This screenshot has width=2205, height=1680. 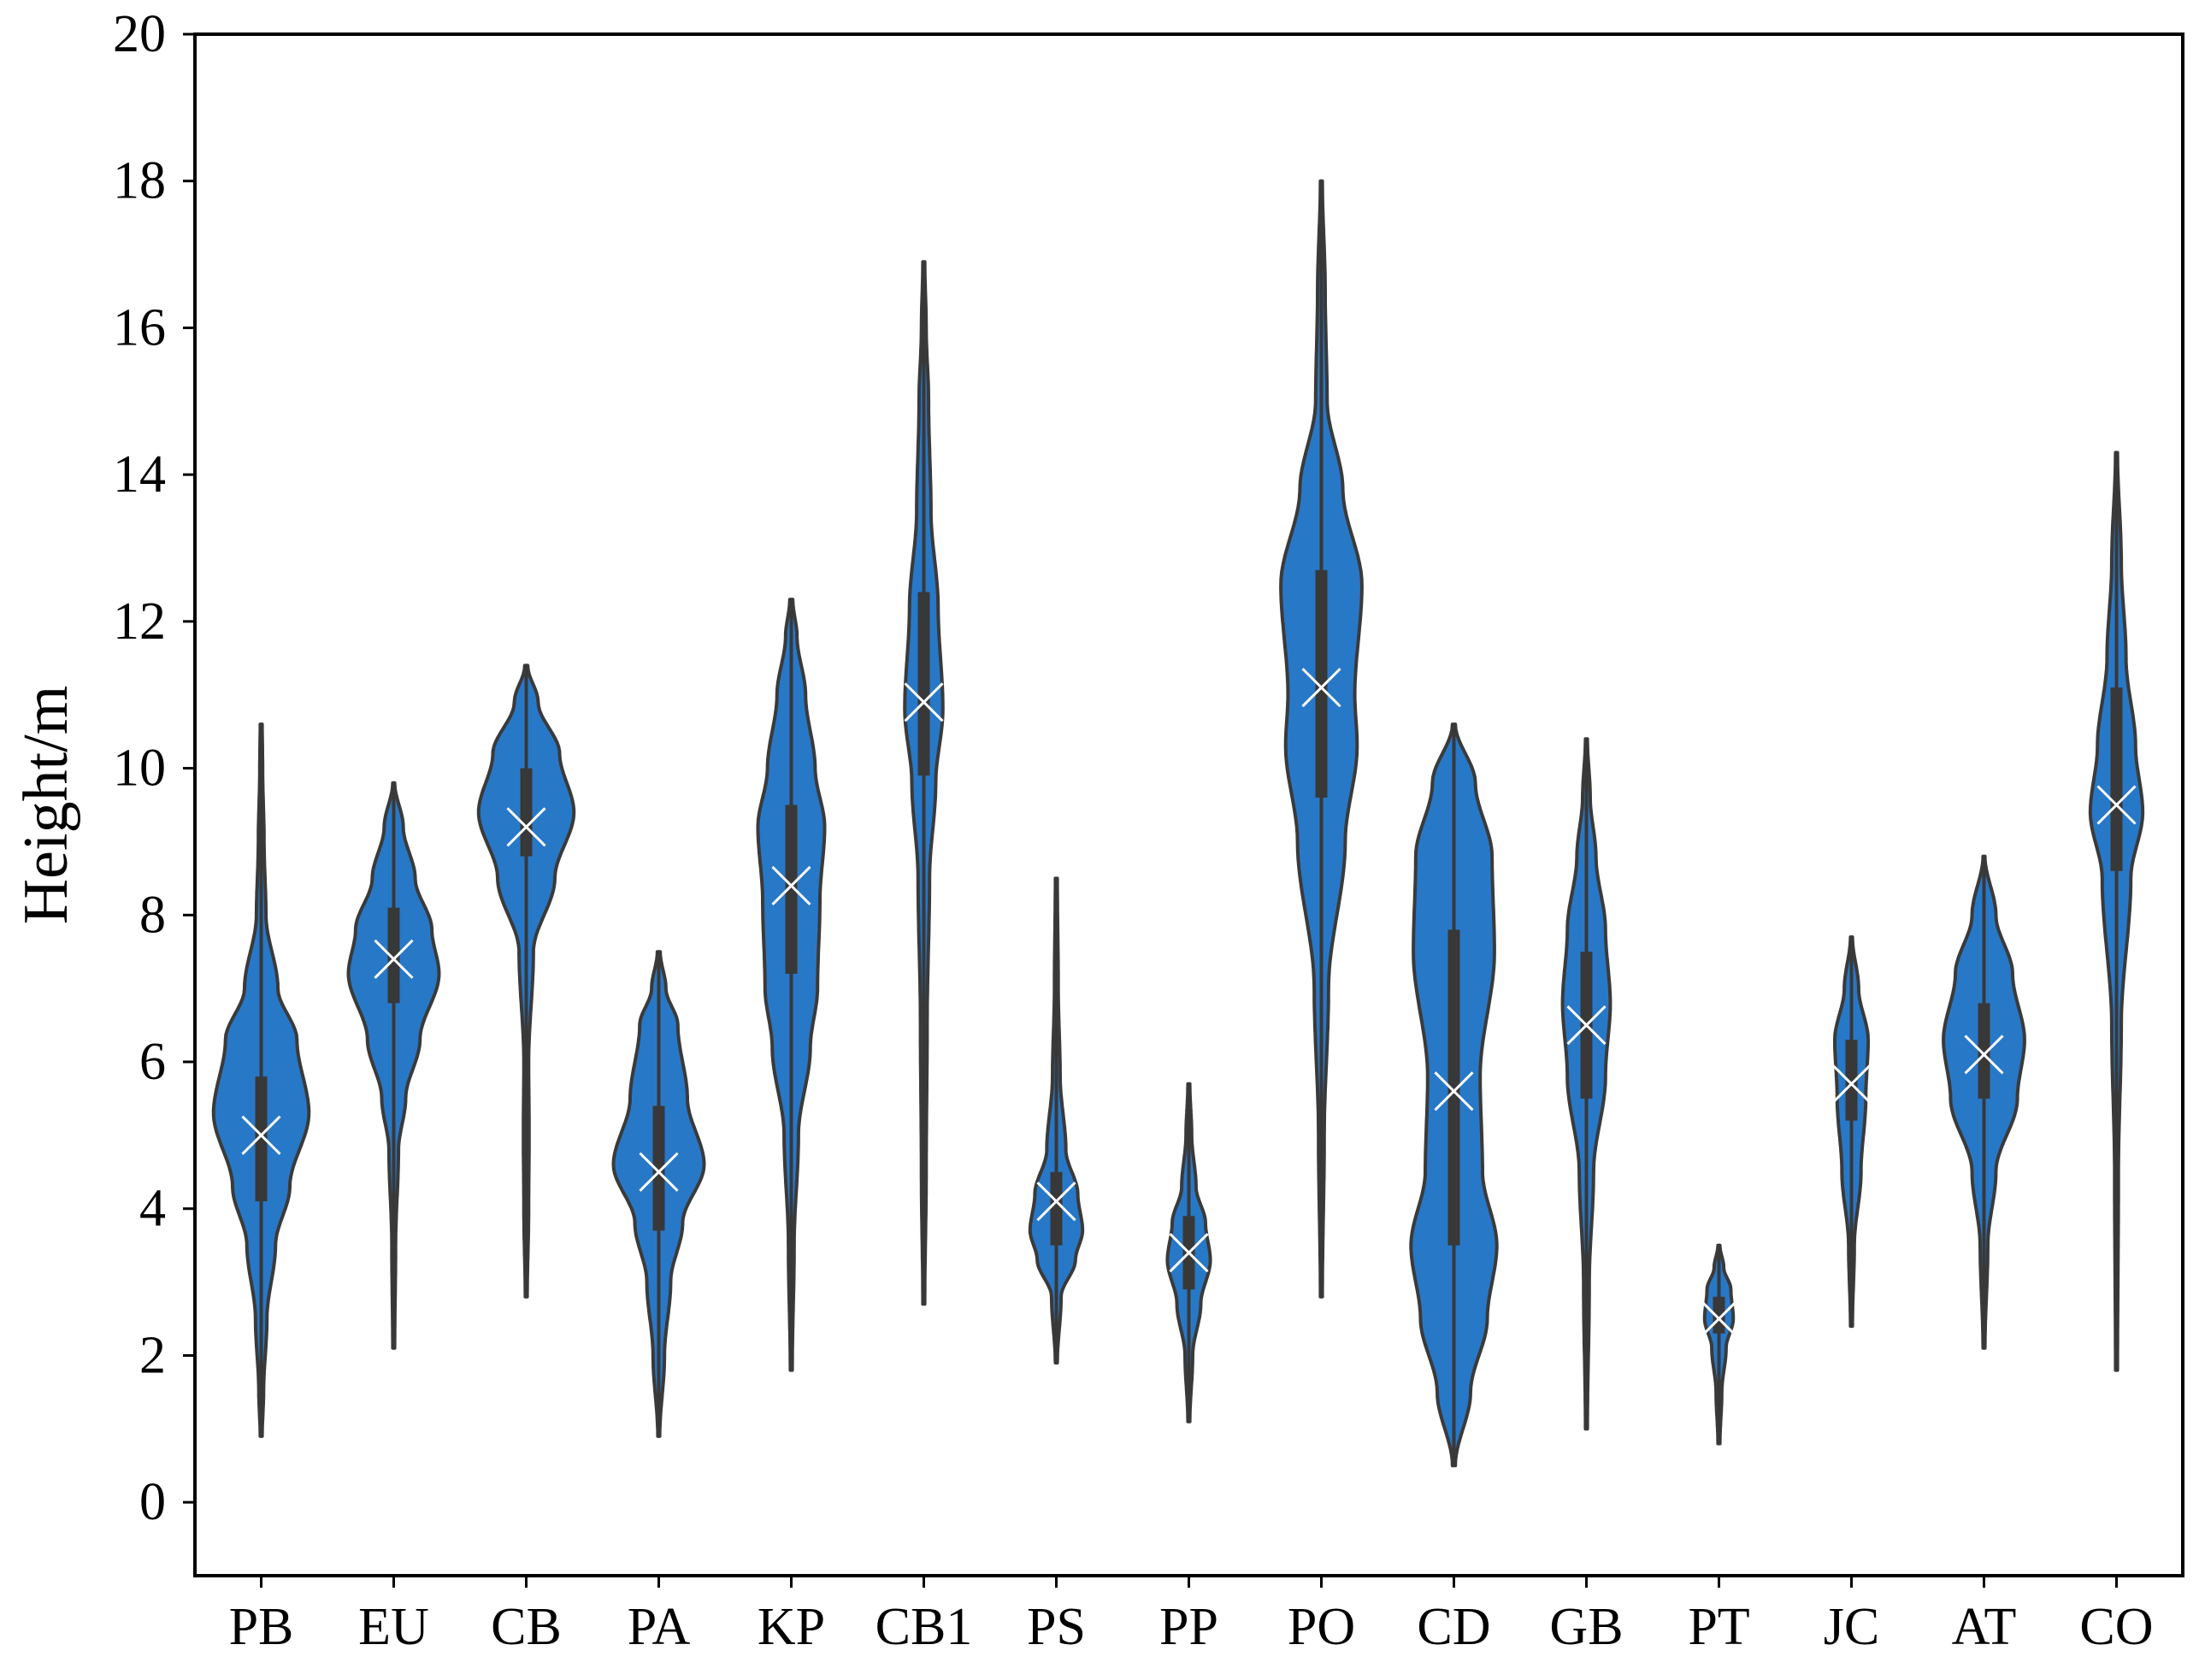 What do you see at coordinates (924, 783) in the screenshot?
I see `violin-cb1` at bounding box center [924, 783].